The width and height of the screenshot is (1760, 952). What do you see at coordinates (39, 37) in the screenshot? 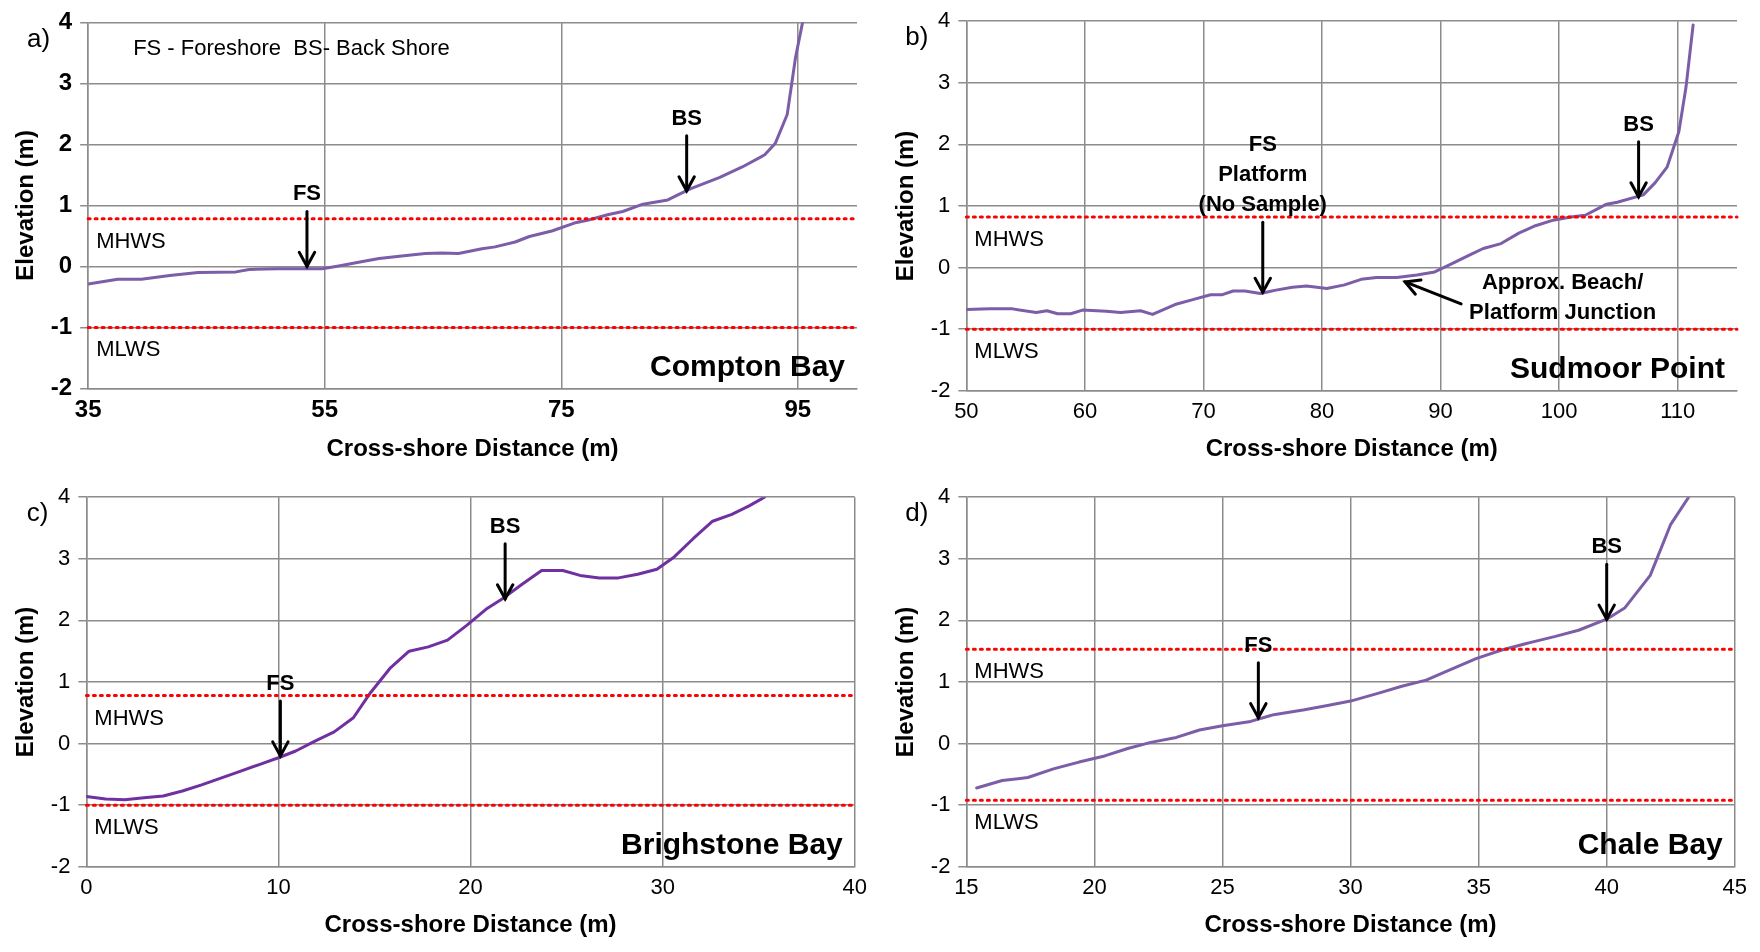
I see `text: a)` at bounding box center [39, 37].